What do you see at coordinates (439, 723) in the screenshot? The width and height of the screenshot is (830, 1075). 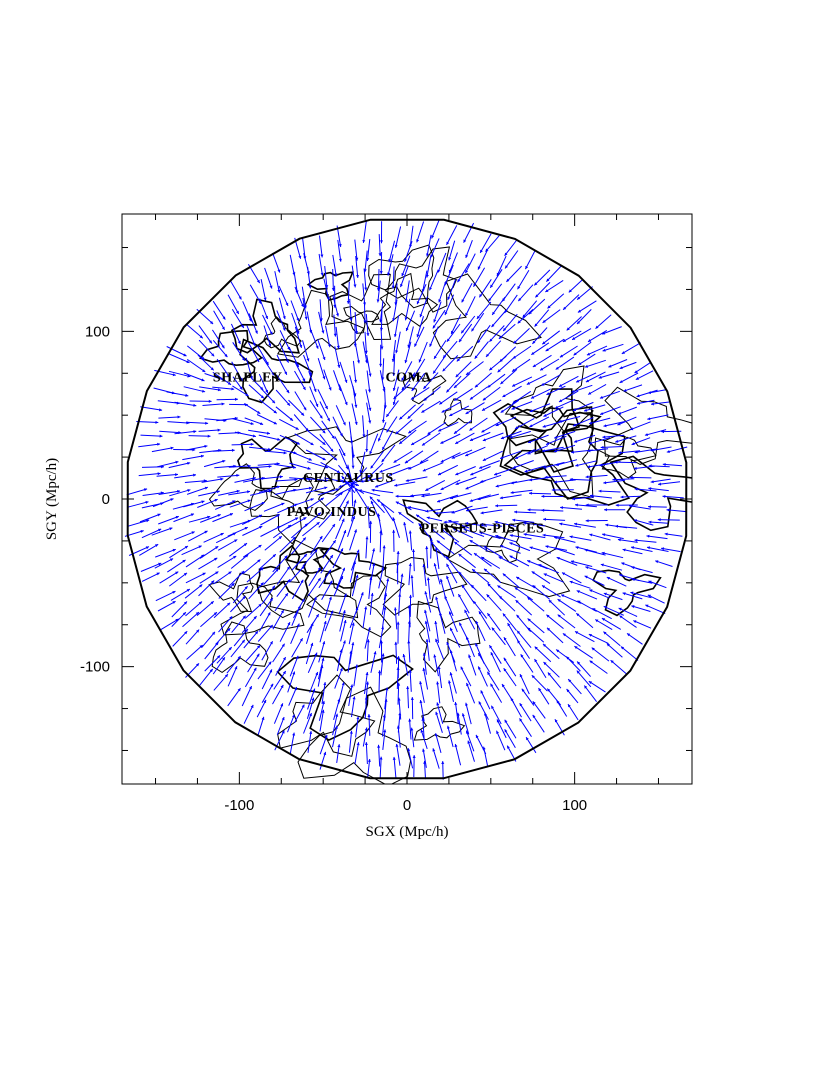 I see `density-contour` at bounding box center [439, 723].